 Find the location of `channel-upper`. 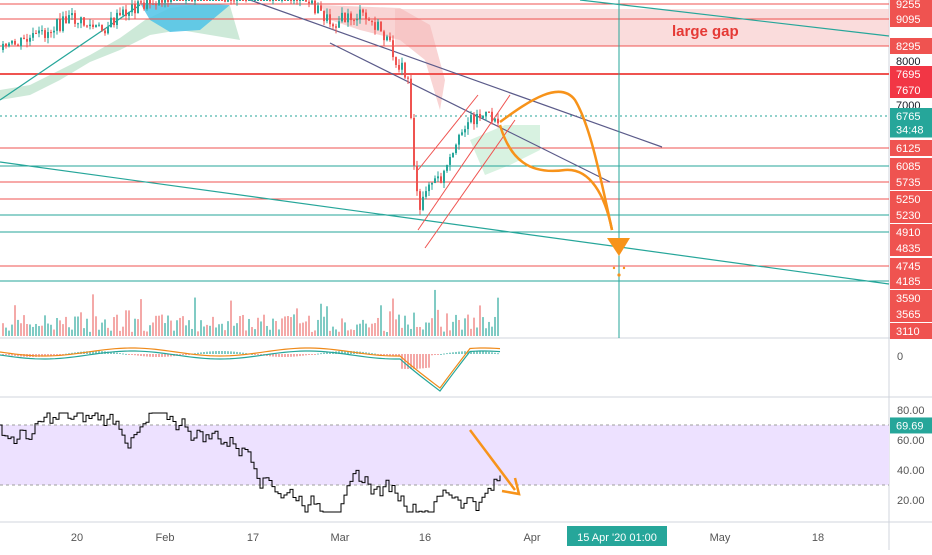

channel-upper is located at coordinates (448, 132).